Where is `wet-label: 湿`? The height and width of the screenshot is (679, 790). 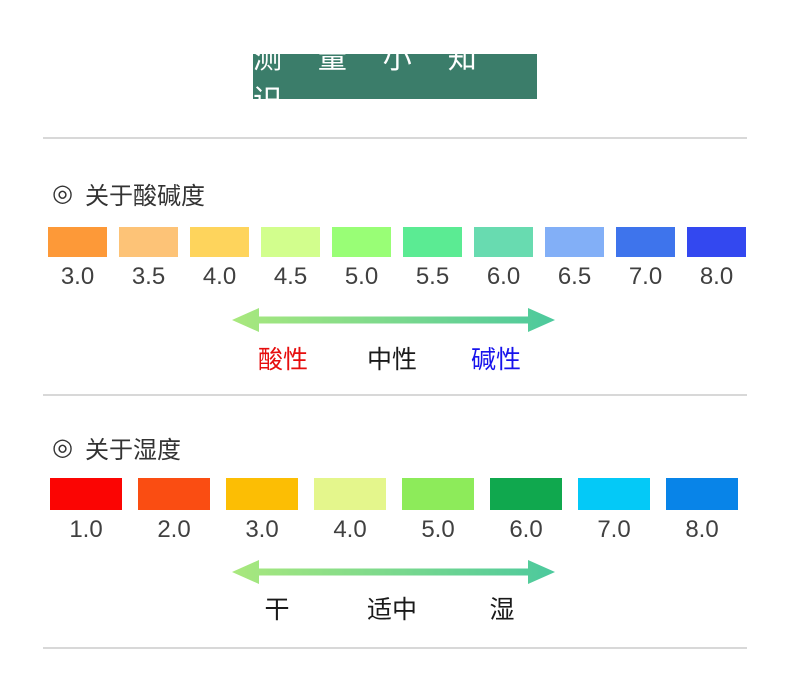
wet-label: 湿 is located at coordinates (502, 610).